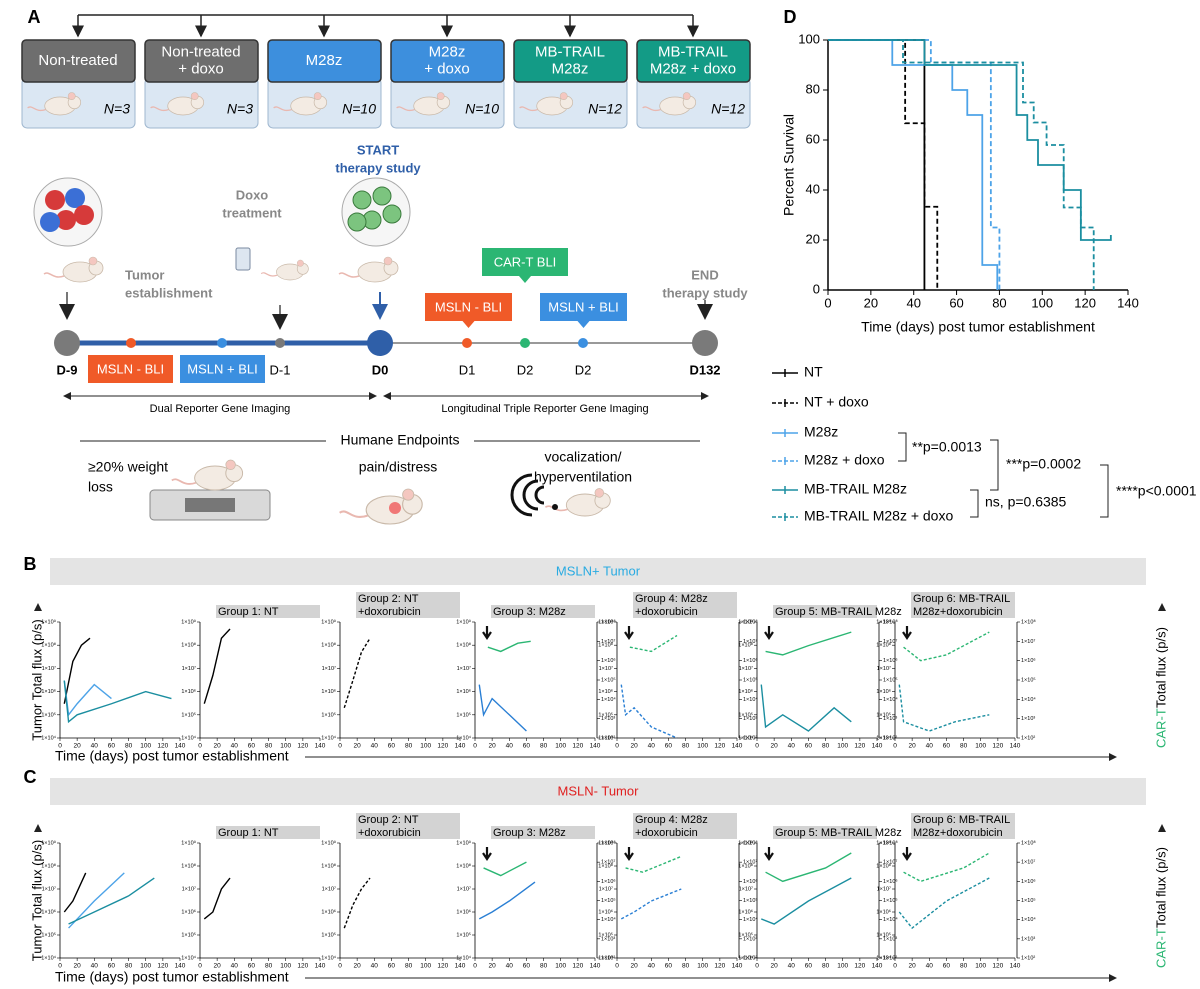 The image size is (1200, 989). I want to click on endpoint-item: pain/distress, so click(398, 467).